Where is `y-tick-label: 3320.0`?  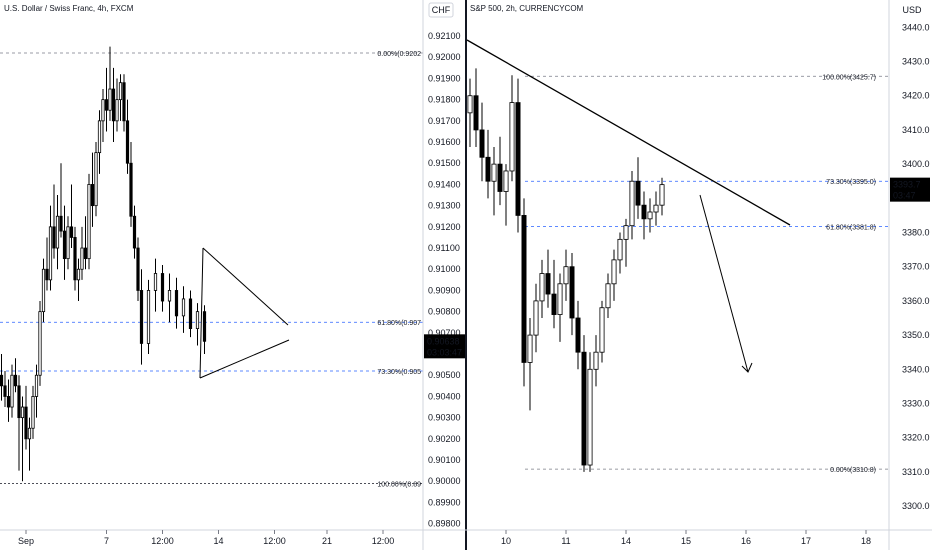 y-tick-label: 3320.0 is located at coordinates (916, 438).